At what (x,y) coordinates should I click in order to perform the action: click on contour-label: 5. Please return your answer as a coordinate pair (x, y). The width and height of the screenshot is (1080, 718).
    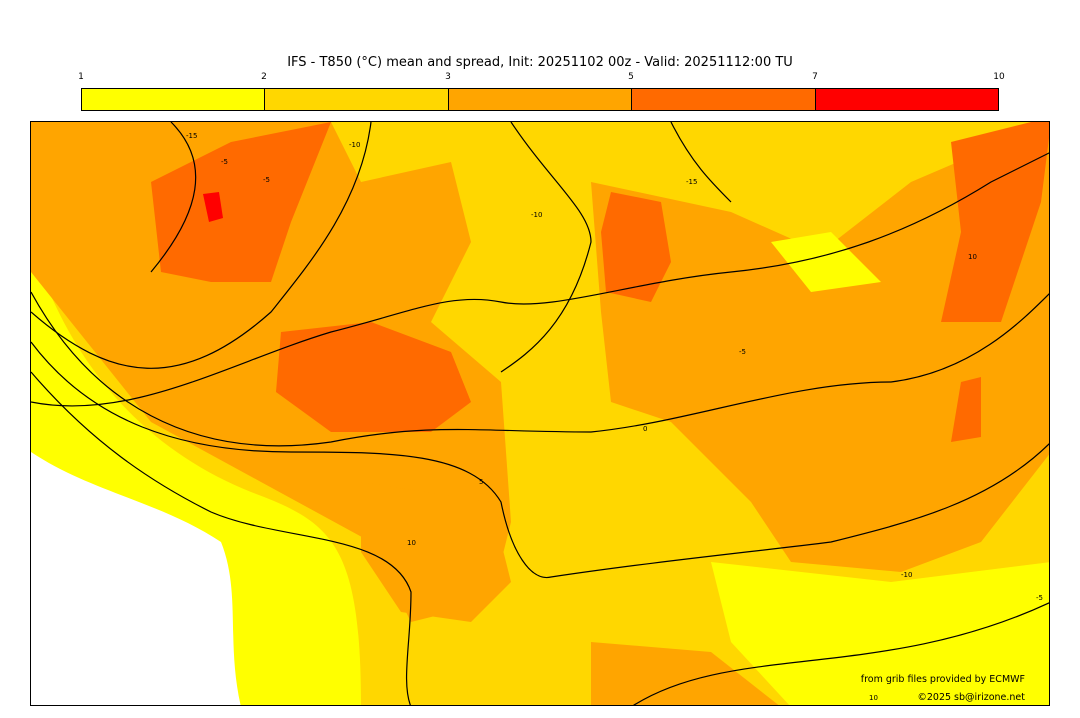
    Looking at the image, I should click on (481, 482).